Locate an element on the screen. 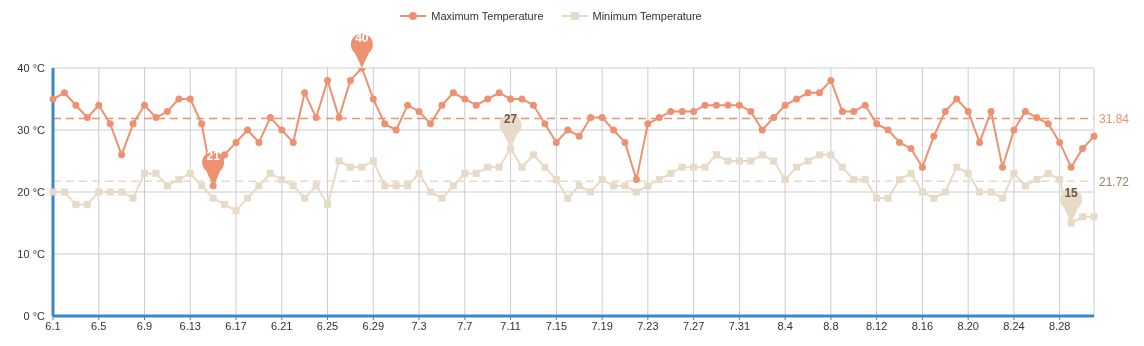  x-tick-label: 7.3 is located at coordinates (419, 325).